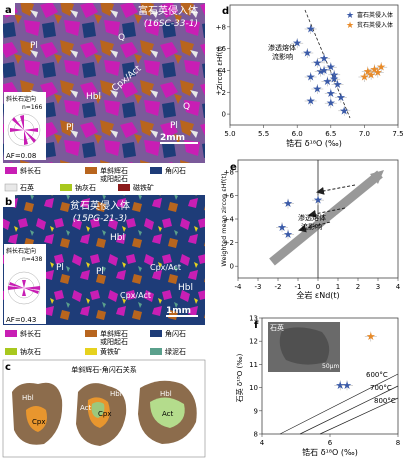  What do you see at coordinates (375, 15) in the screenshot?
I see `legend-d-series-0: 富石英侵入体` at bounding box center [375, 15].